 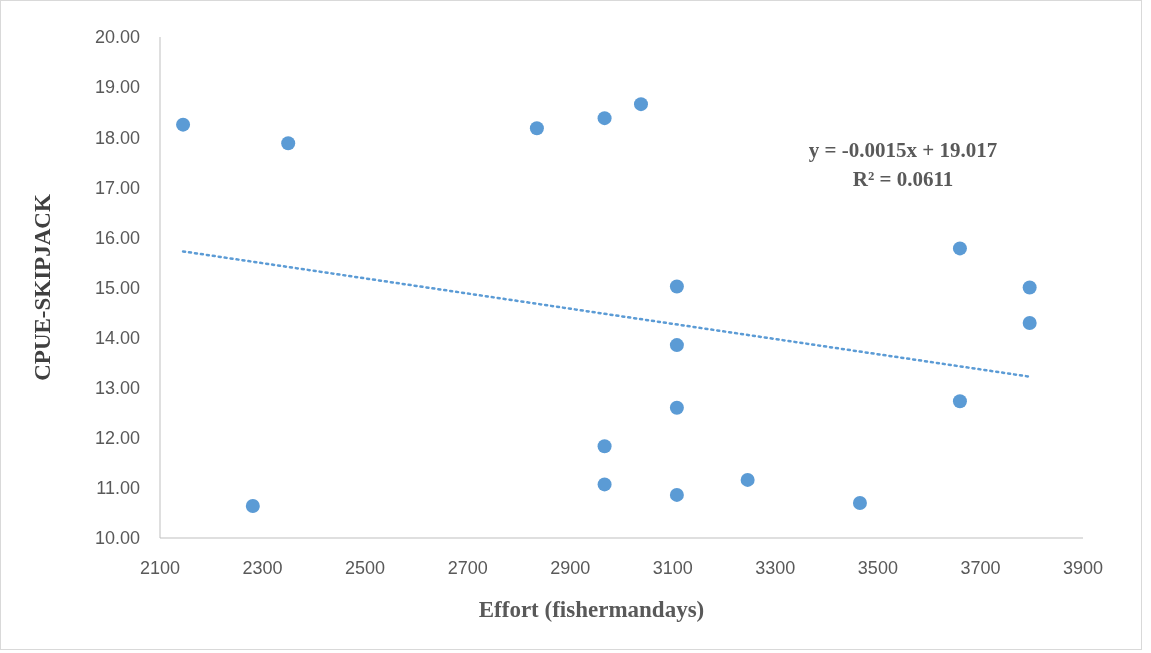 What do you see at coordinates (117, 388) in the screenshot?
I see `y-tick-label: 13.00` at bounding box center [117, 388].